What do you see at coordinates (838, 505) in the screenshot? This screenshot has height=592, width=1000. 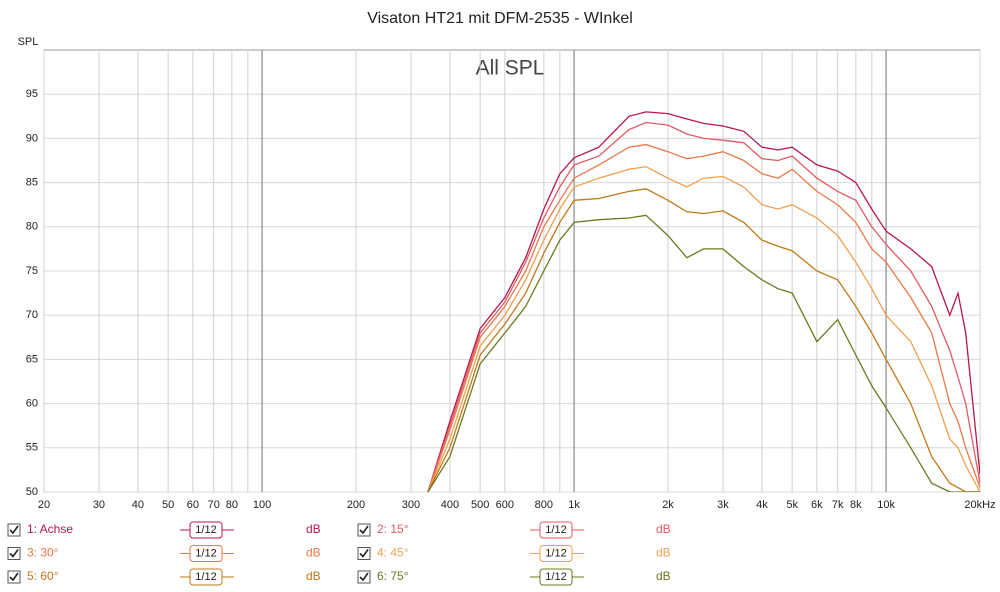 I see `x-tick-label: 7k` at bounding box center [838, 505].